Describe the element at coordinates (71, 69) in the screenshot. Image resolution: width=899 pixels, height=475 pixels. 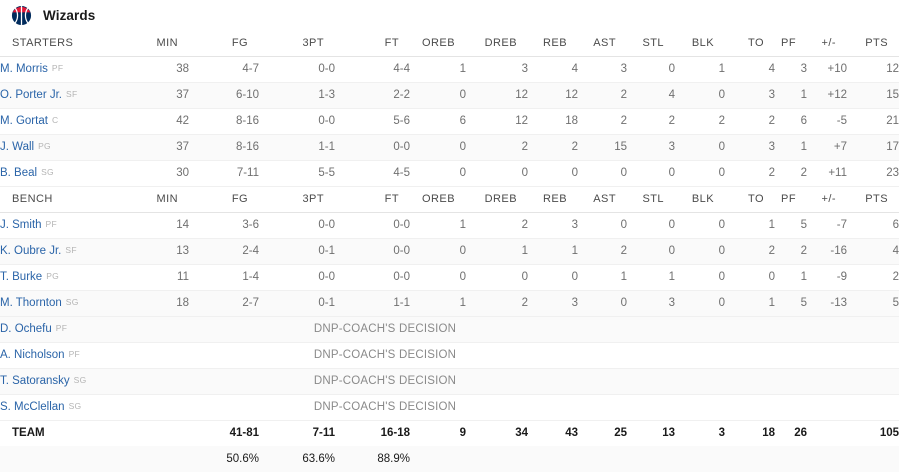
I see `player-name-cell: M. Morris PF` at that location.